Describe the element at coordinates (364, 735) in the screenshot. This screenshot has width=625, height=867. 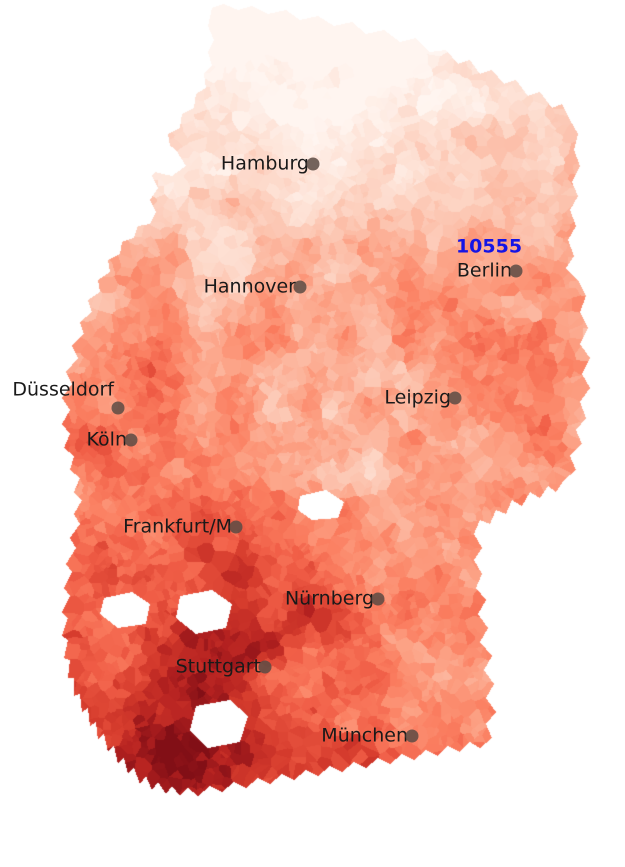
I see `city-label-muenchen: München` at that location.